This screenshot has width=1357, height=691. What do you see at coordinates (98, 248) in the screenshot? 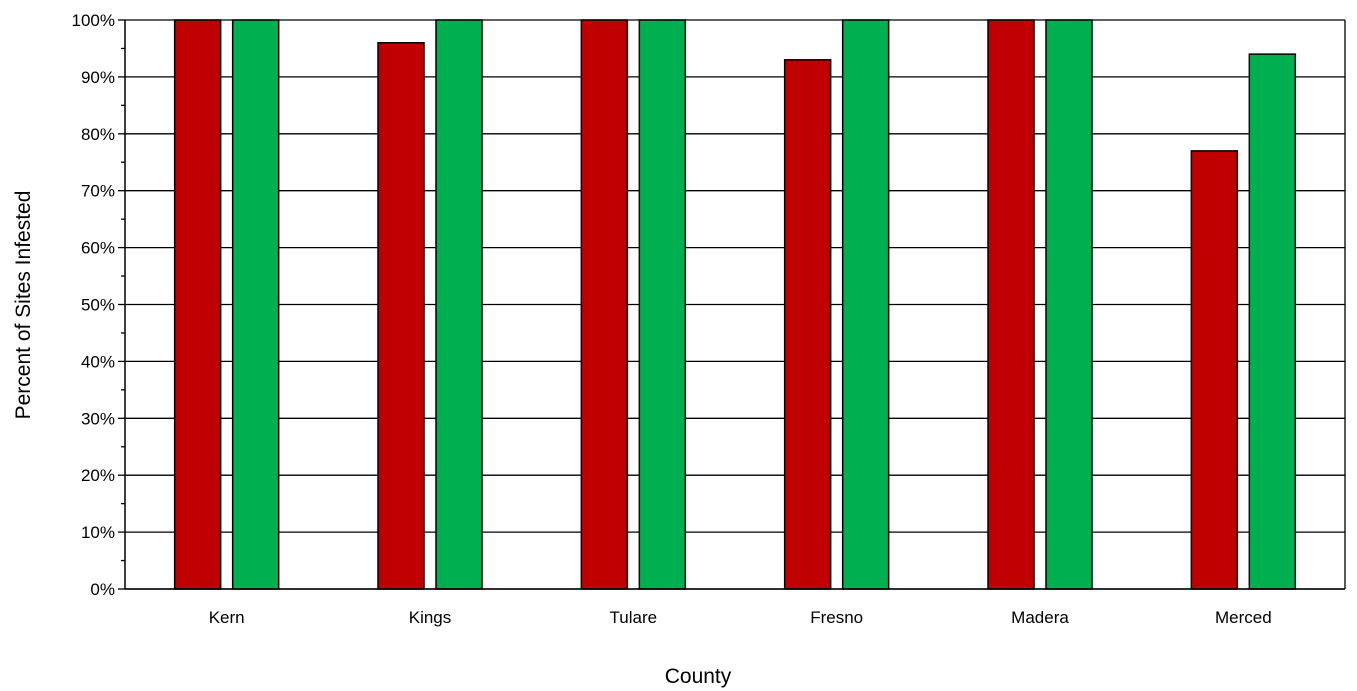
I see `y-tick-label: 60%` at bounding box center [98, 248].